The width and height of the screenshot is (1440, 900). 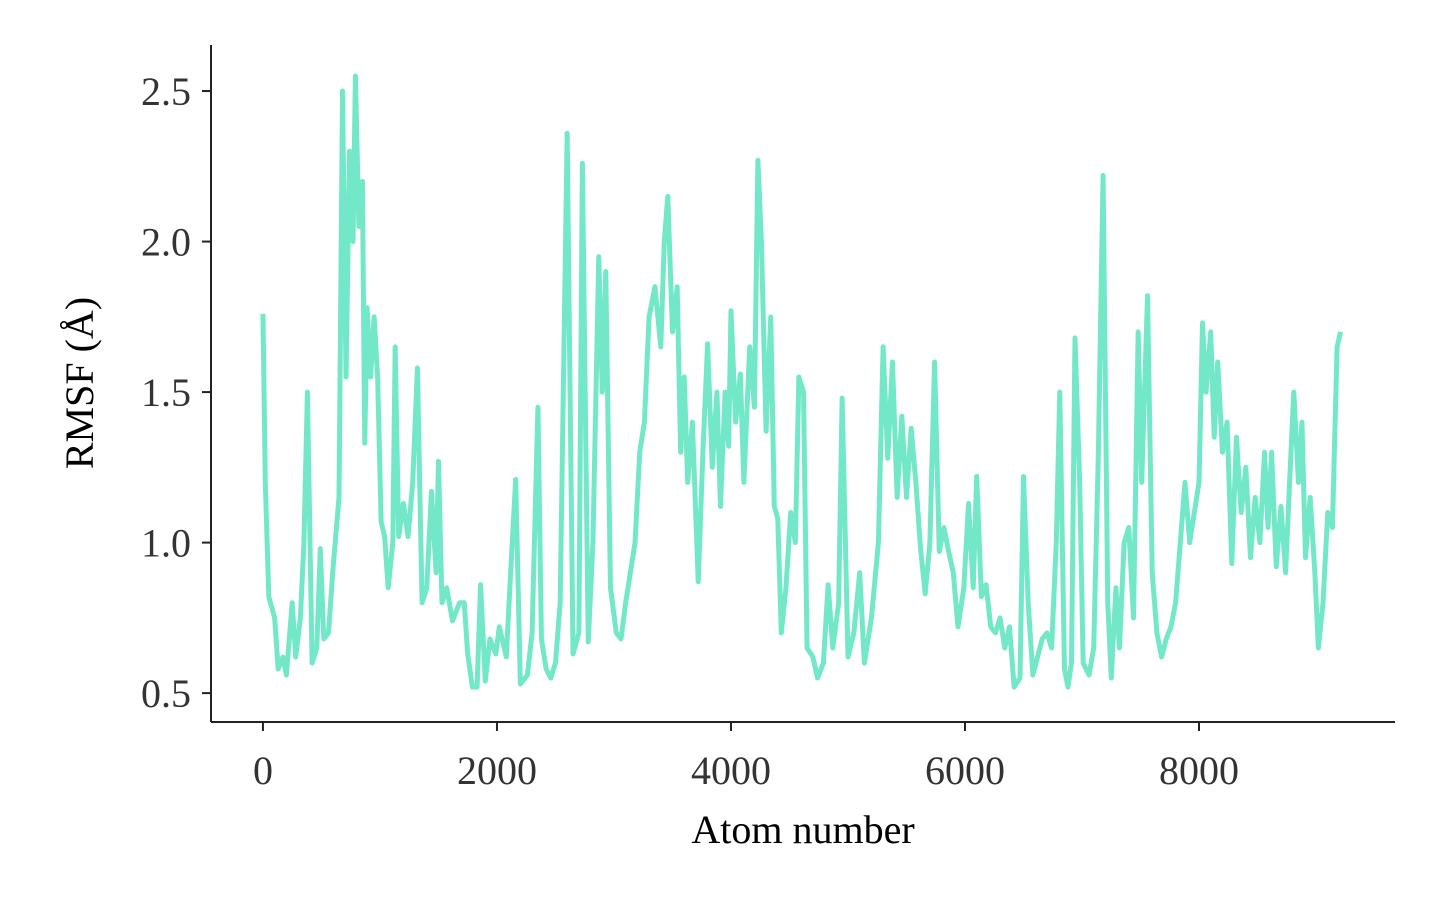 I want to click on x-axis-label: Atom number, so click(x=802, y=829).